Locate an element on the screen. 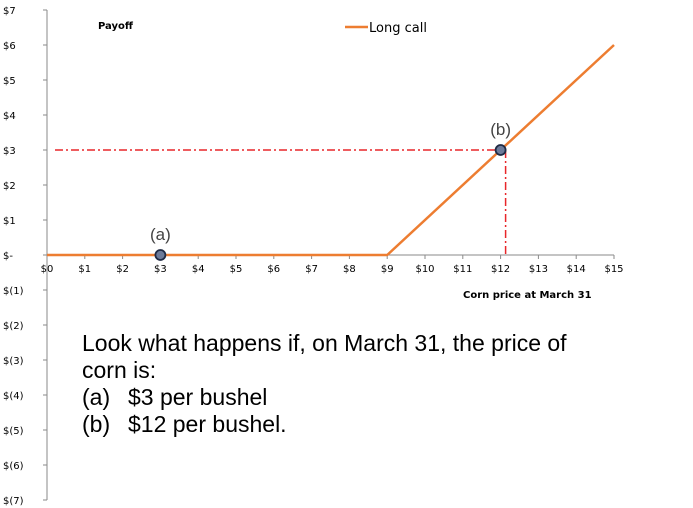  legend: Long call is located at coordinates (386, 28).